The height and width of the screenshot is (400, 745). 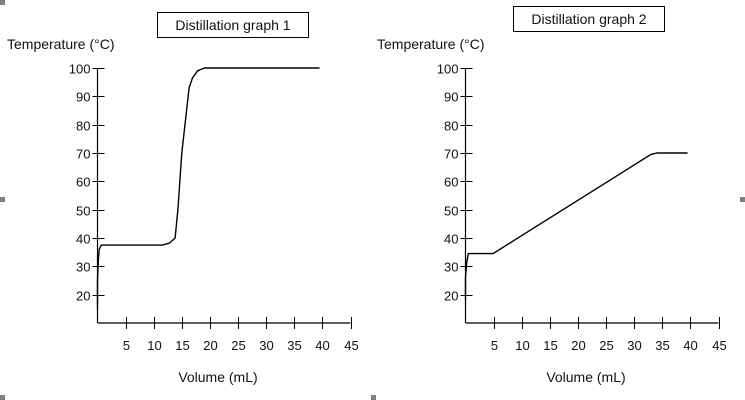 I want to click on chart-2-y-tick-label: 50, so click(x=451, y=211).